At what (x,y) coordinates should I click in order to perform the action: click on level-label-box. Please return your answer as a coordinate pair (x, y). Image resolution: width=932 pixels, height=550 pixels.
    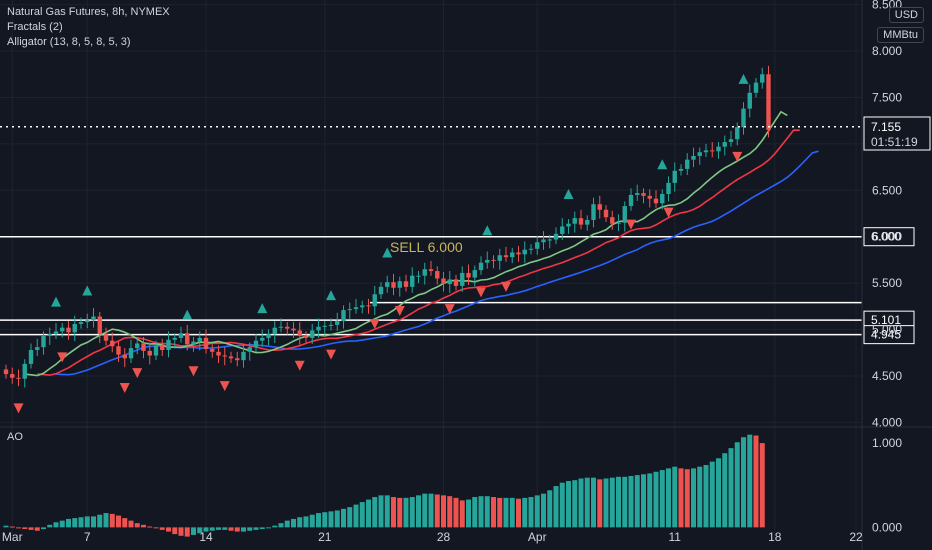
    Looking at the image, I should click on (889, 335).